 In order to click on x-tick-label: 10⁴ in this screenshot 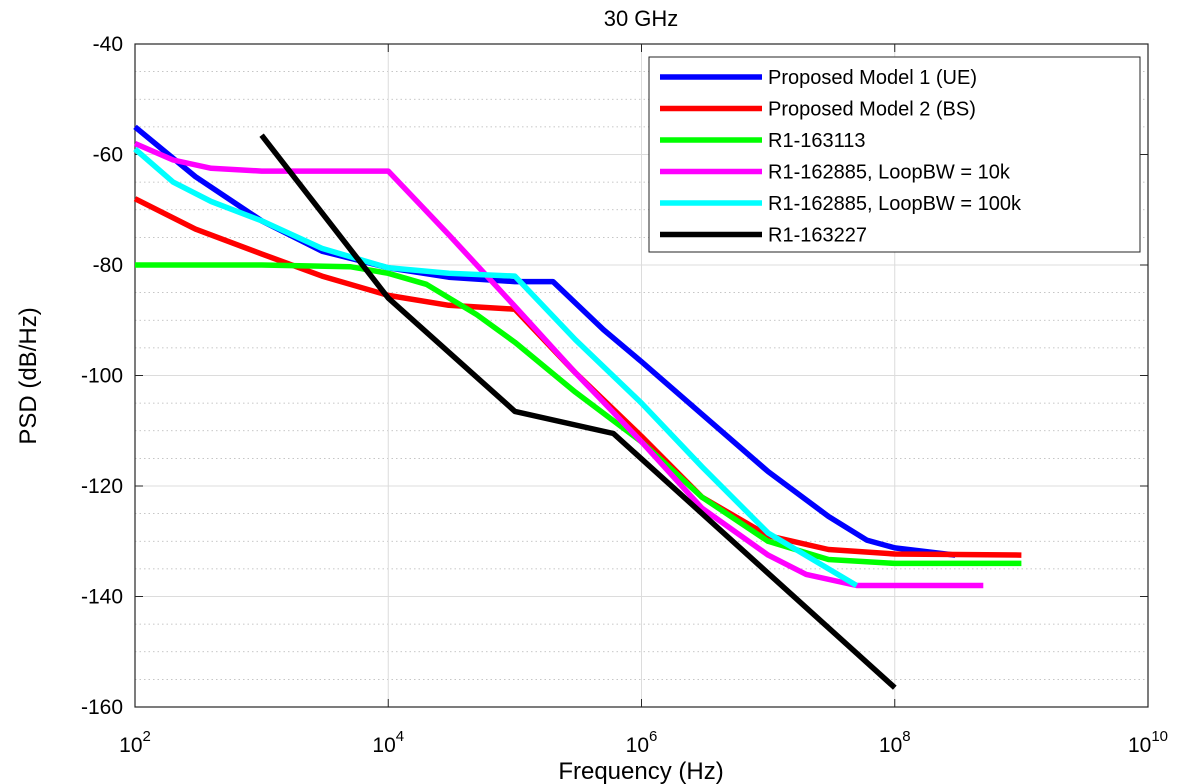, I will do `click(388, 742)`.